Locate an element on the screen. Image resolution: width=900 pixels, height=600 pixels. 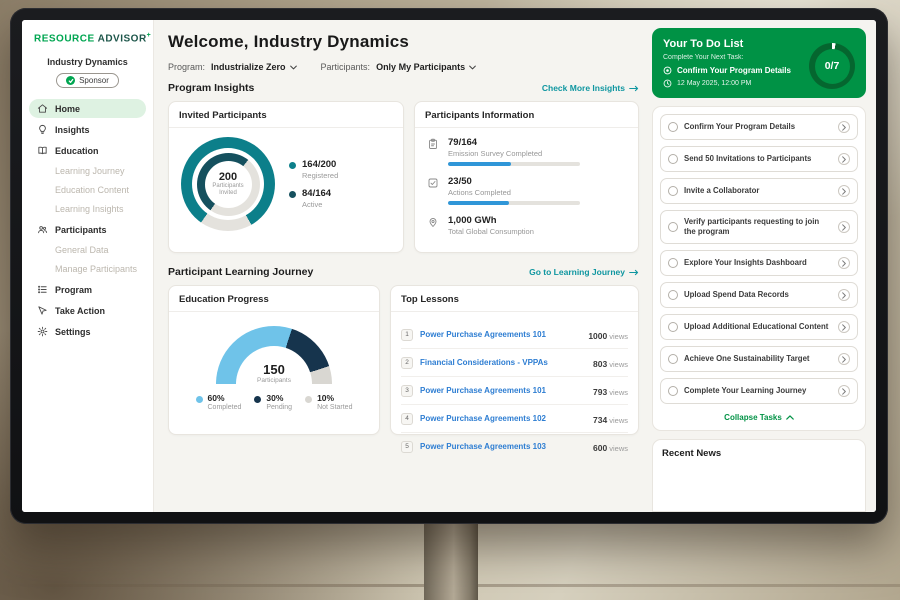
todo-subtitle: Complete Your Next Task: is located at coordinates (703, 57).